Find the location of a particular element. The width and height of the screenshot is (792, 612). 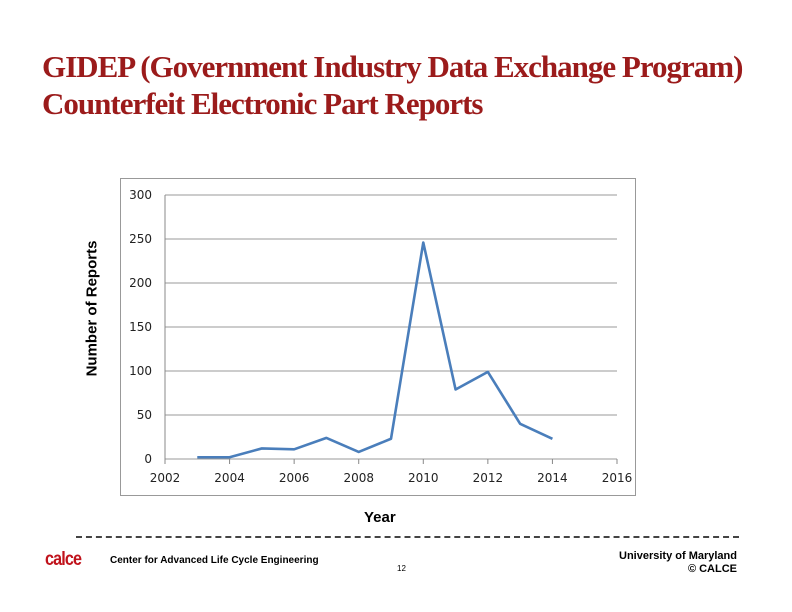

x-tick-label: 2004 is located at coordinates (229, 478).